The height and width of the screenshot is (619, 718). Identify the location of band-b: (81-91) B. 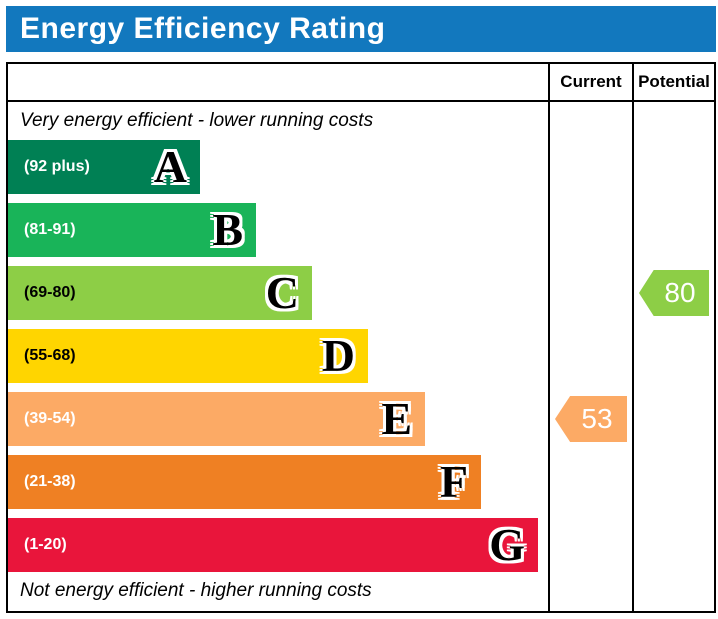
(132, 230).